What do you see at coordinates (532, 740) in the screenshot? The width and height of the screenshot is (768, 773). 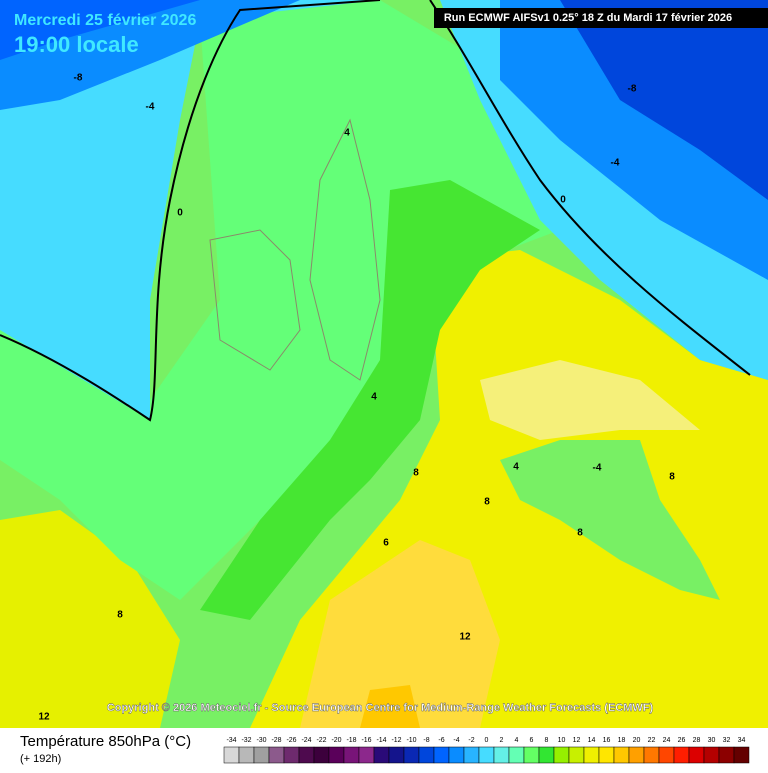 I see `scale-tick-label: 6` at bounding box center [532, 740].